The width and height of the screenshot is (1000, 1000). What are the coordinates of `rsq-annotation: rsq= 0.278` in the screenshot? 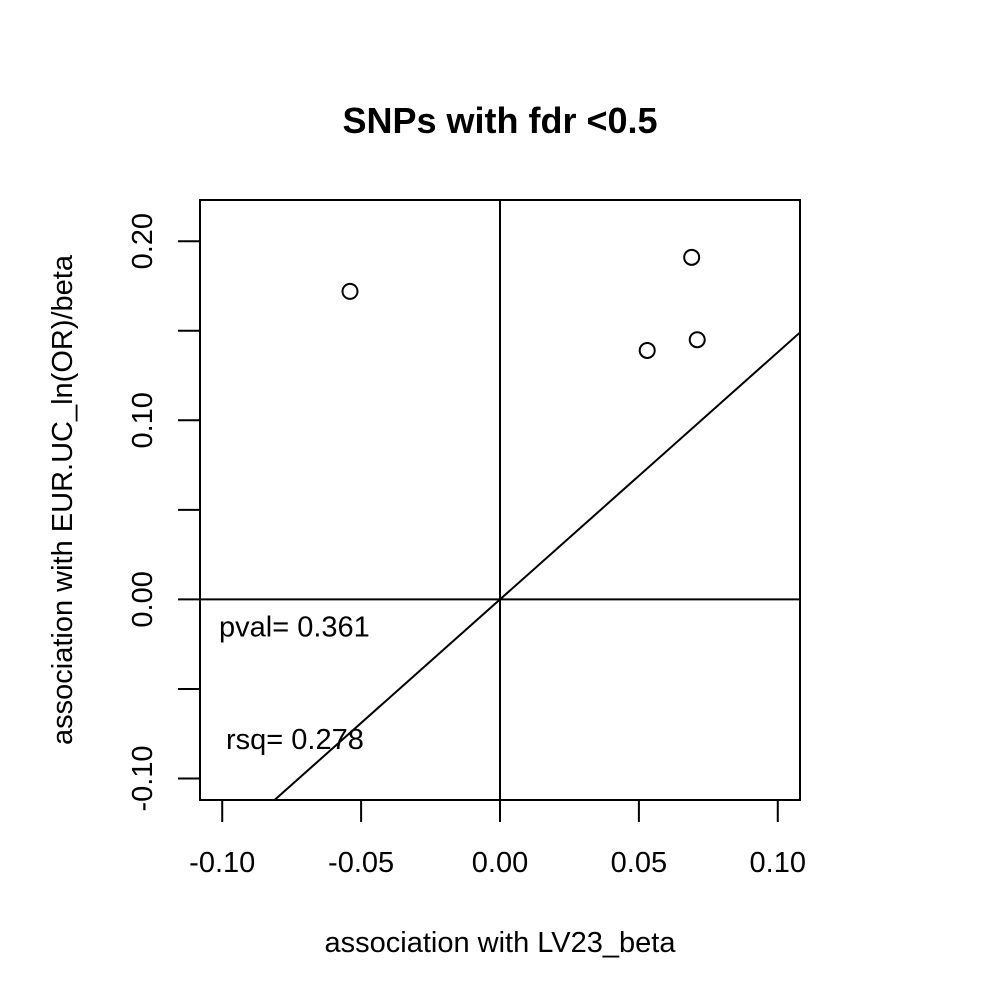 It's located at (295, 740).